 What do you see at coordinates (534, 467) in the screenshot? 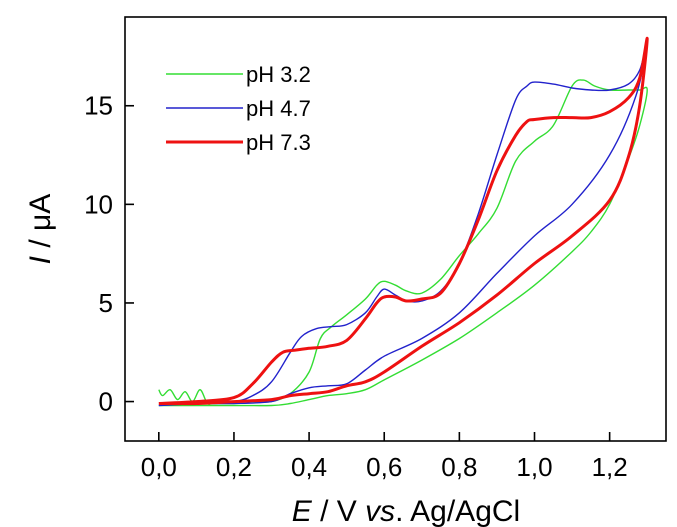
I see `x-tick-label: 1,0` at bounding box center [534, 467].